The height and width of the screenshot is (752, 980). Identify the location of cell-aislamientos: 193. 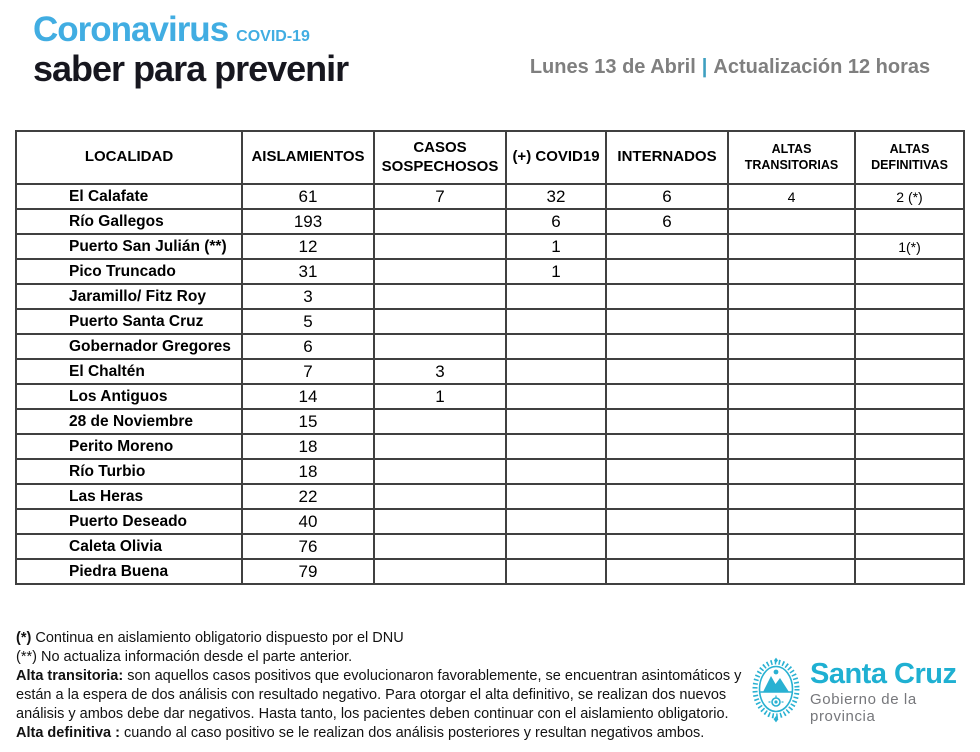
(308, 221).